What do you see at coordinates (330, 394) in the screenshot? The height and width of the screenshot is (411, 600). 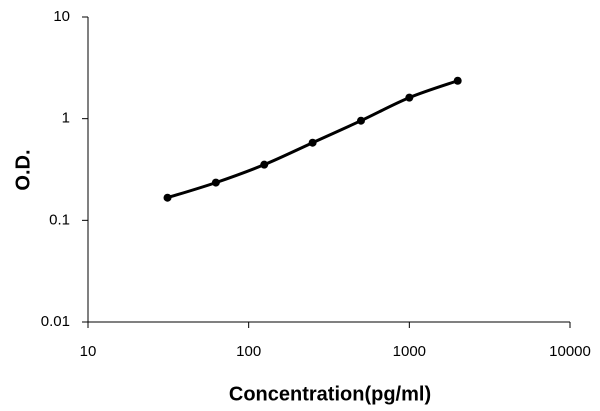 I see `x-axis-title: Concentration(pg/ml)` at bounding box center [330, 394].